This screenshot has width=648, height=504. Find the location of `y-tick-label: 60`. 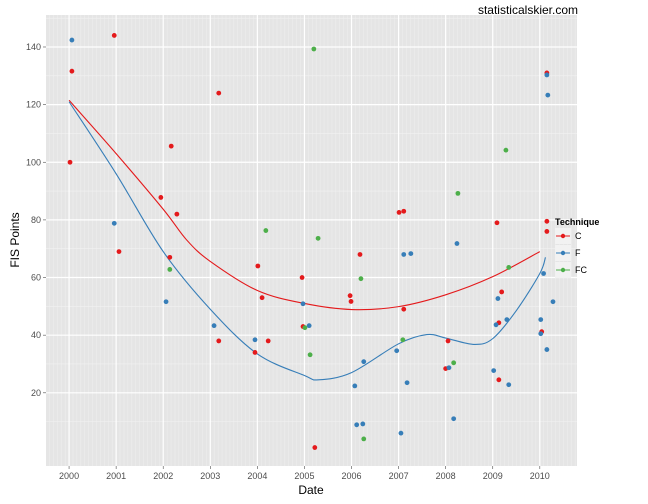

y-tick-label: 60 is located at coordinates (36, 278).